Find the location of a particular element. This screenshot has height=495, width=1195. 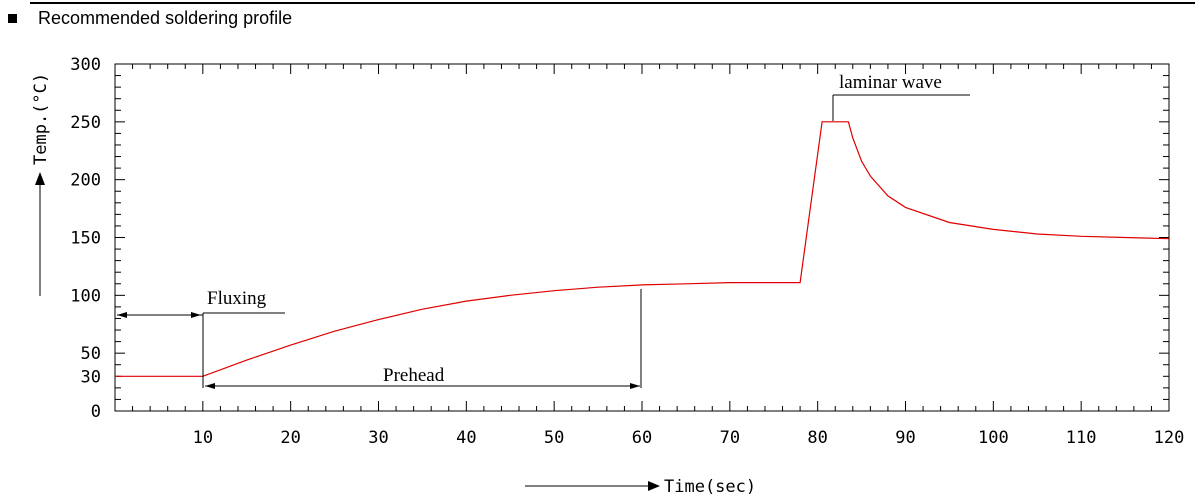

y-tick-label: 200 is located at coordinates (85, 181).